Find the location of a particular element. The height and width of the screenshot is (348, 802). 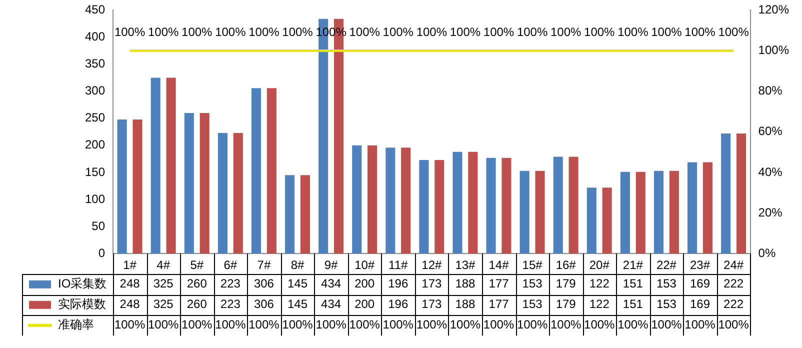

x-tick-label: 7# is located at coordinates (264, 265).